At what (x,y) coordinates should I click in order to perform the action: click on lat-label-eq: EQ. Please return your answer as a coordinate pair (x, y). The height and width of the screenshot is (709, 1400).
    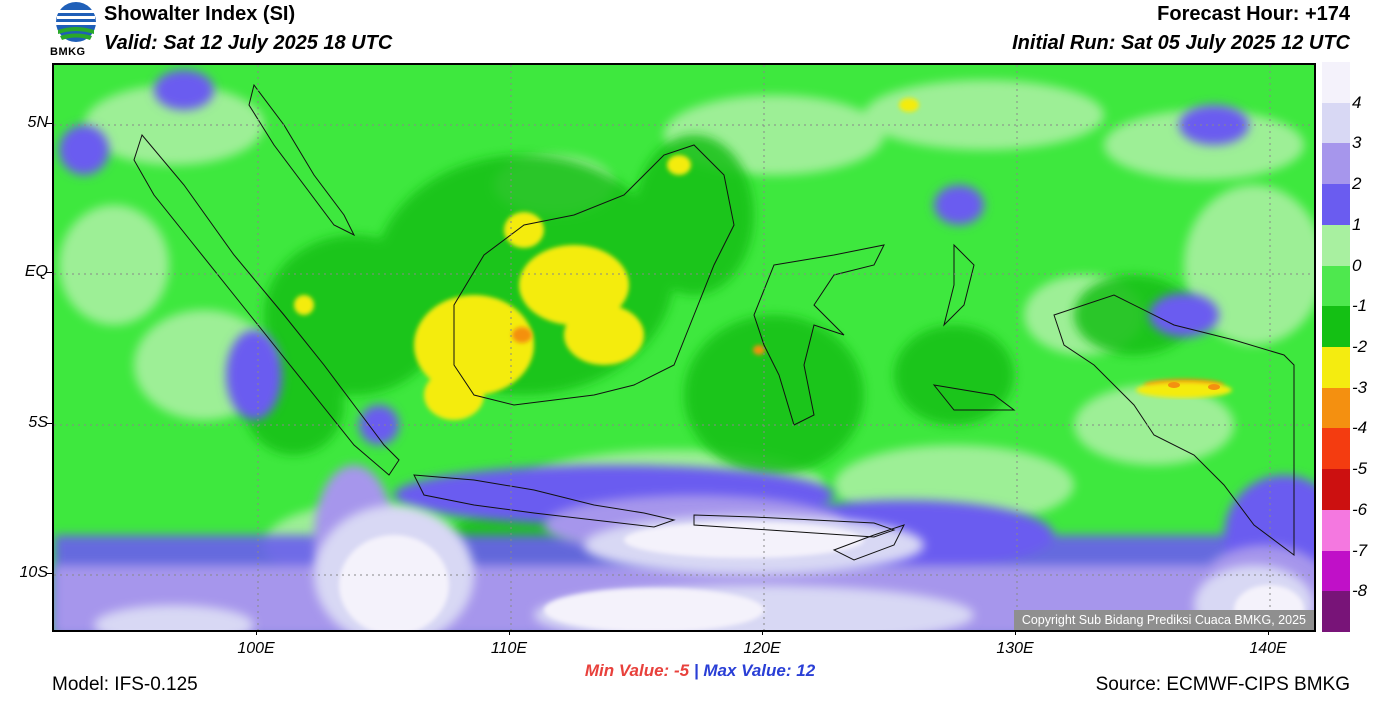
    Looking at the image, I should click on (36, 271).